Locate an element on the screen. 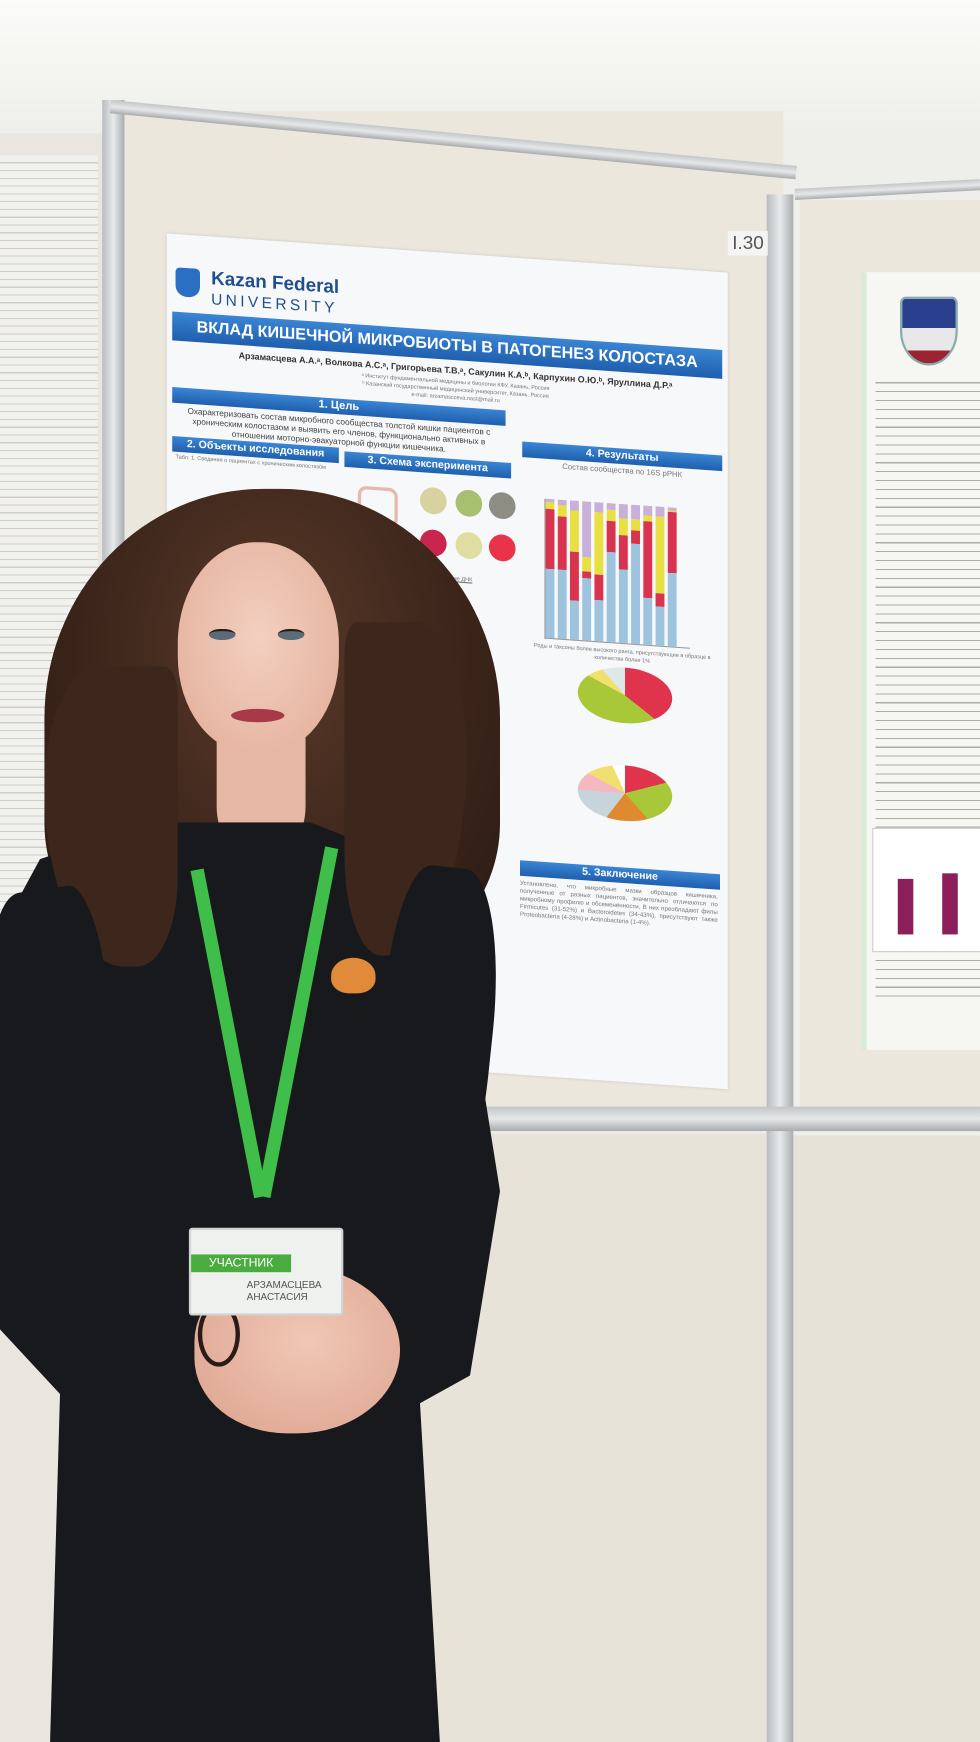  neighbor-poster is located at coordinates (920, 661).